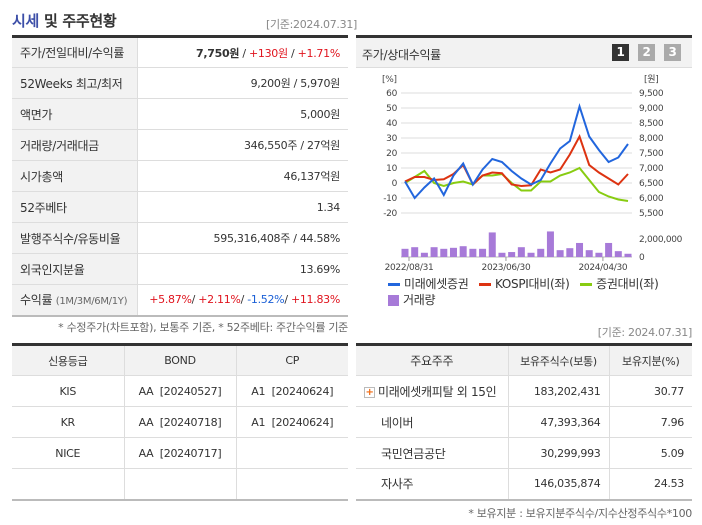 This screenshot has height=525, width=702. Describe the element at coordinates (651, 169) in the screenshot. I see `right-tick-label: 7,000` at that location.